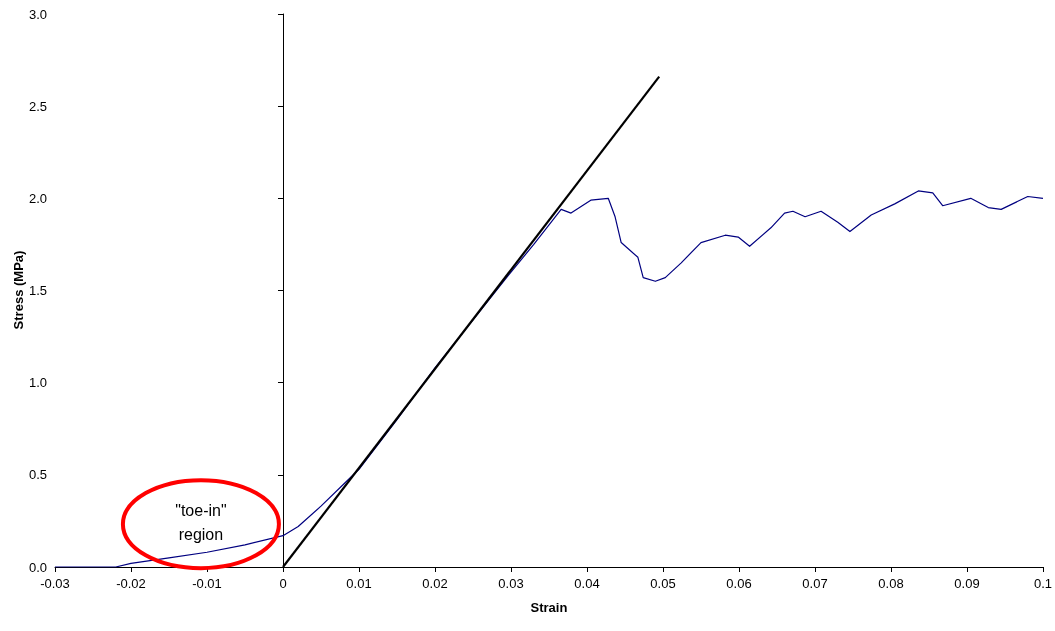  I want to click on y-tick-label: 0.0, so click(37, 567).